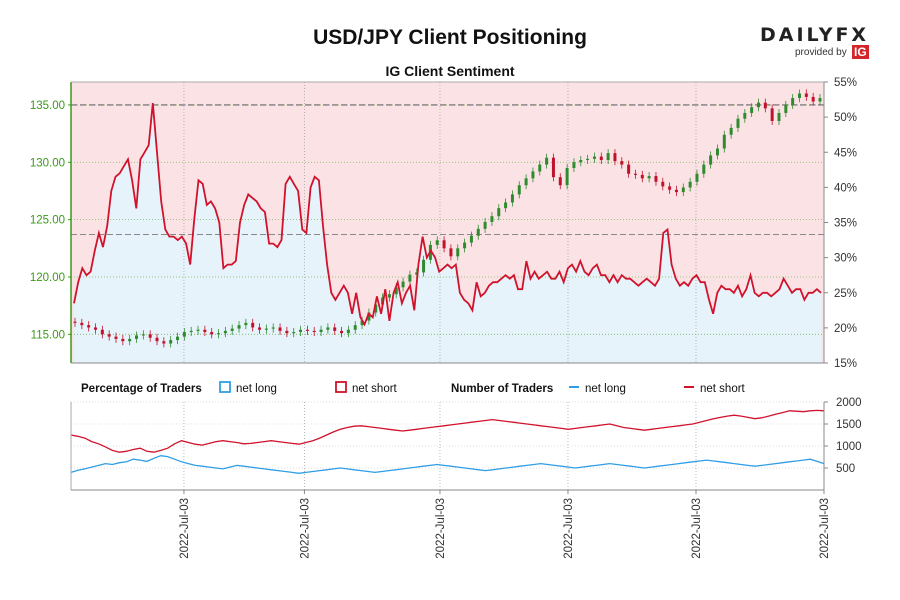  What do you see at coordinates (860, 52) in the screenshot?
I see `ig-logo: IG` at bounding box center [860, 52].